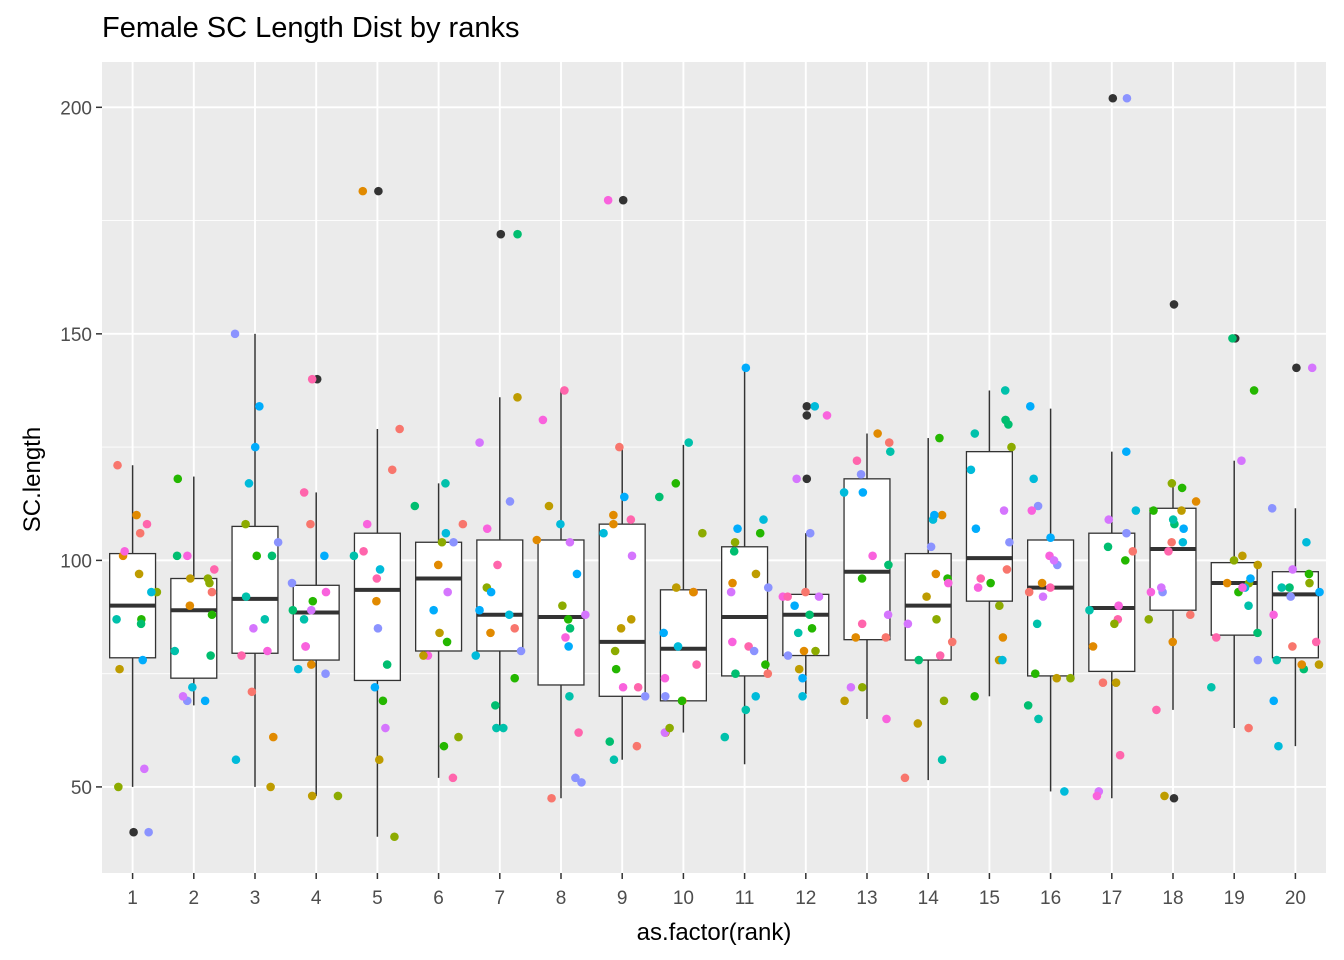 The image size is (1344, 960). Describe the element at coordinates (714, 932) in the screenshot. I see `x-axis-title: as.factor(rank)` at that location.